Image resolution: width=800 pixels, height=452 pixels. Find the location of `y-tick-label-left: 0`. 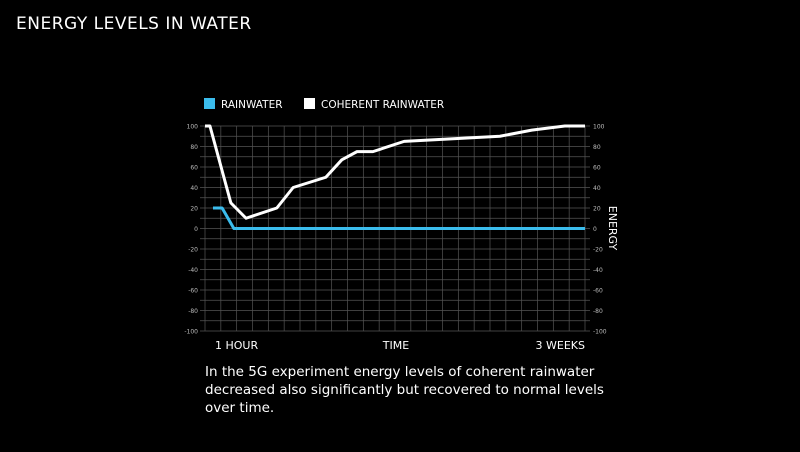

y-tick-label-left: 0 is located at coordinates (196, 229).